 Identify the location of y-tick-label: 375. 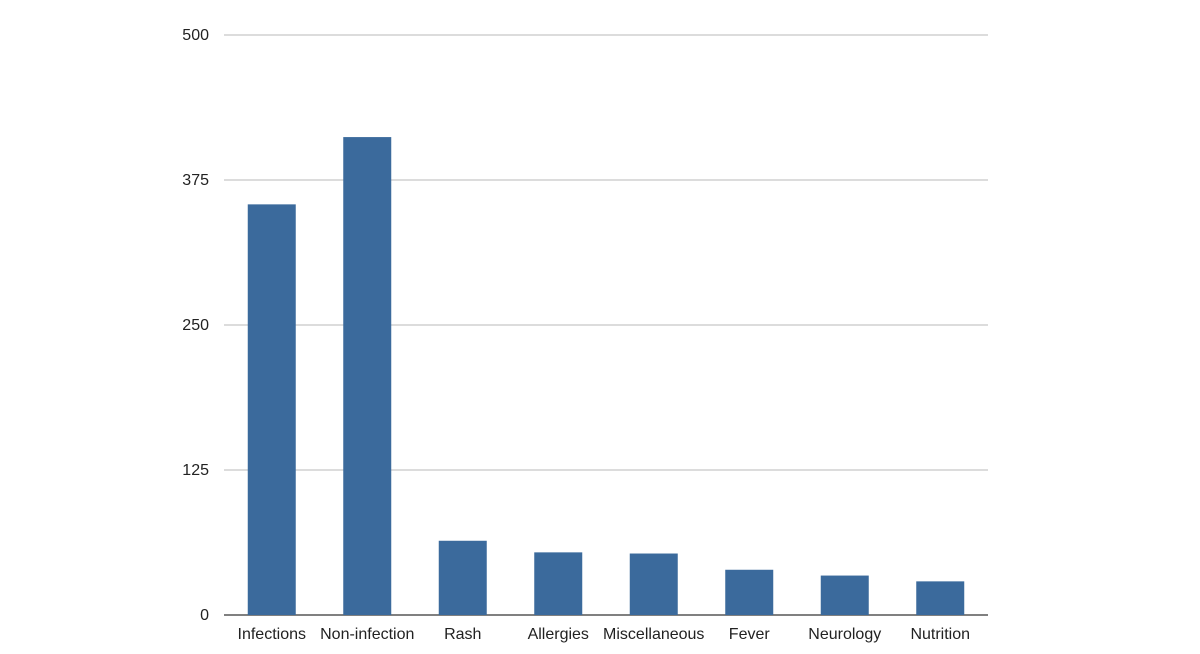
(195, 180).